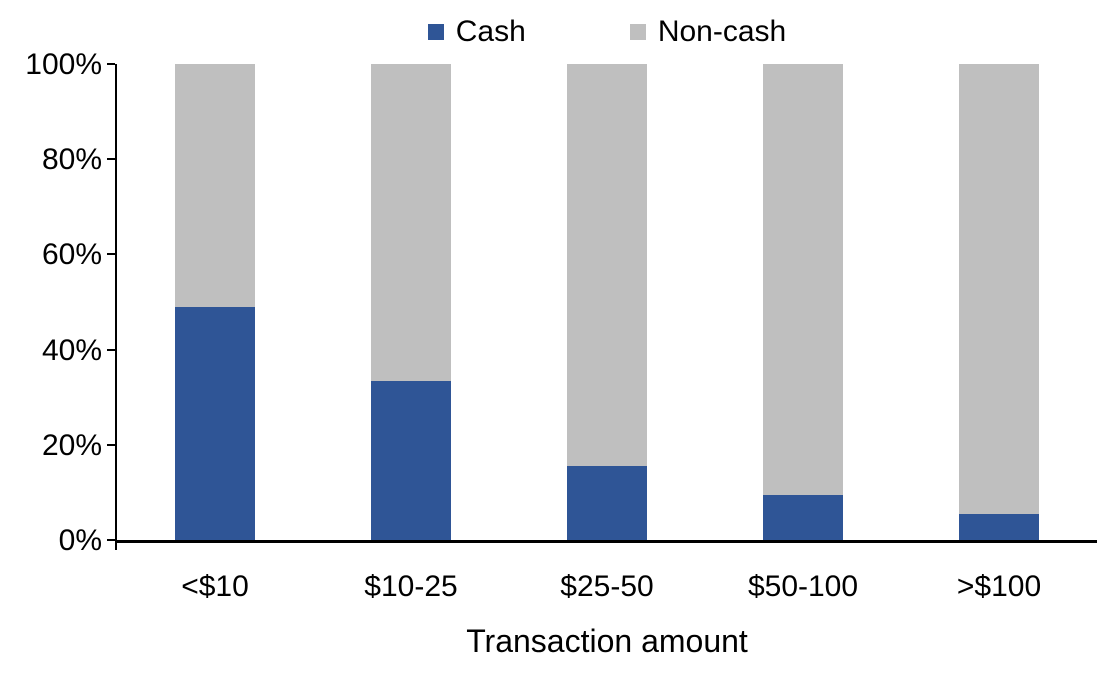 This screenshot has width=1102, height=673. I want to click on legend-item-noncash: Non-cash, so click(708, 31).